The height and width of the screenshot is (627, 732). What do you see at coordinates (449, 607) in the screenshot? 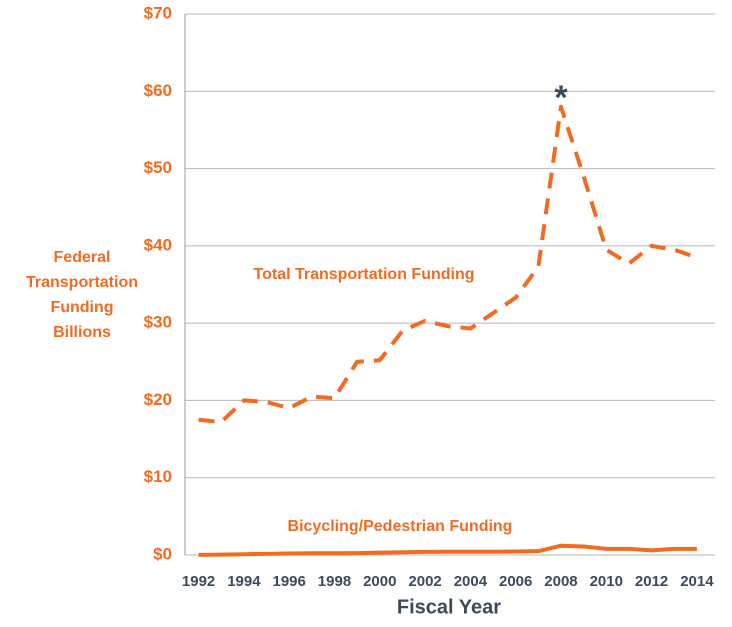
I see `x-axis-label: Fiscal Year` at bounding box center [449, 607].